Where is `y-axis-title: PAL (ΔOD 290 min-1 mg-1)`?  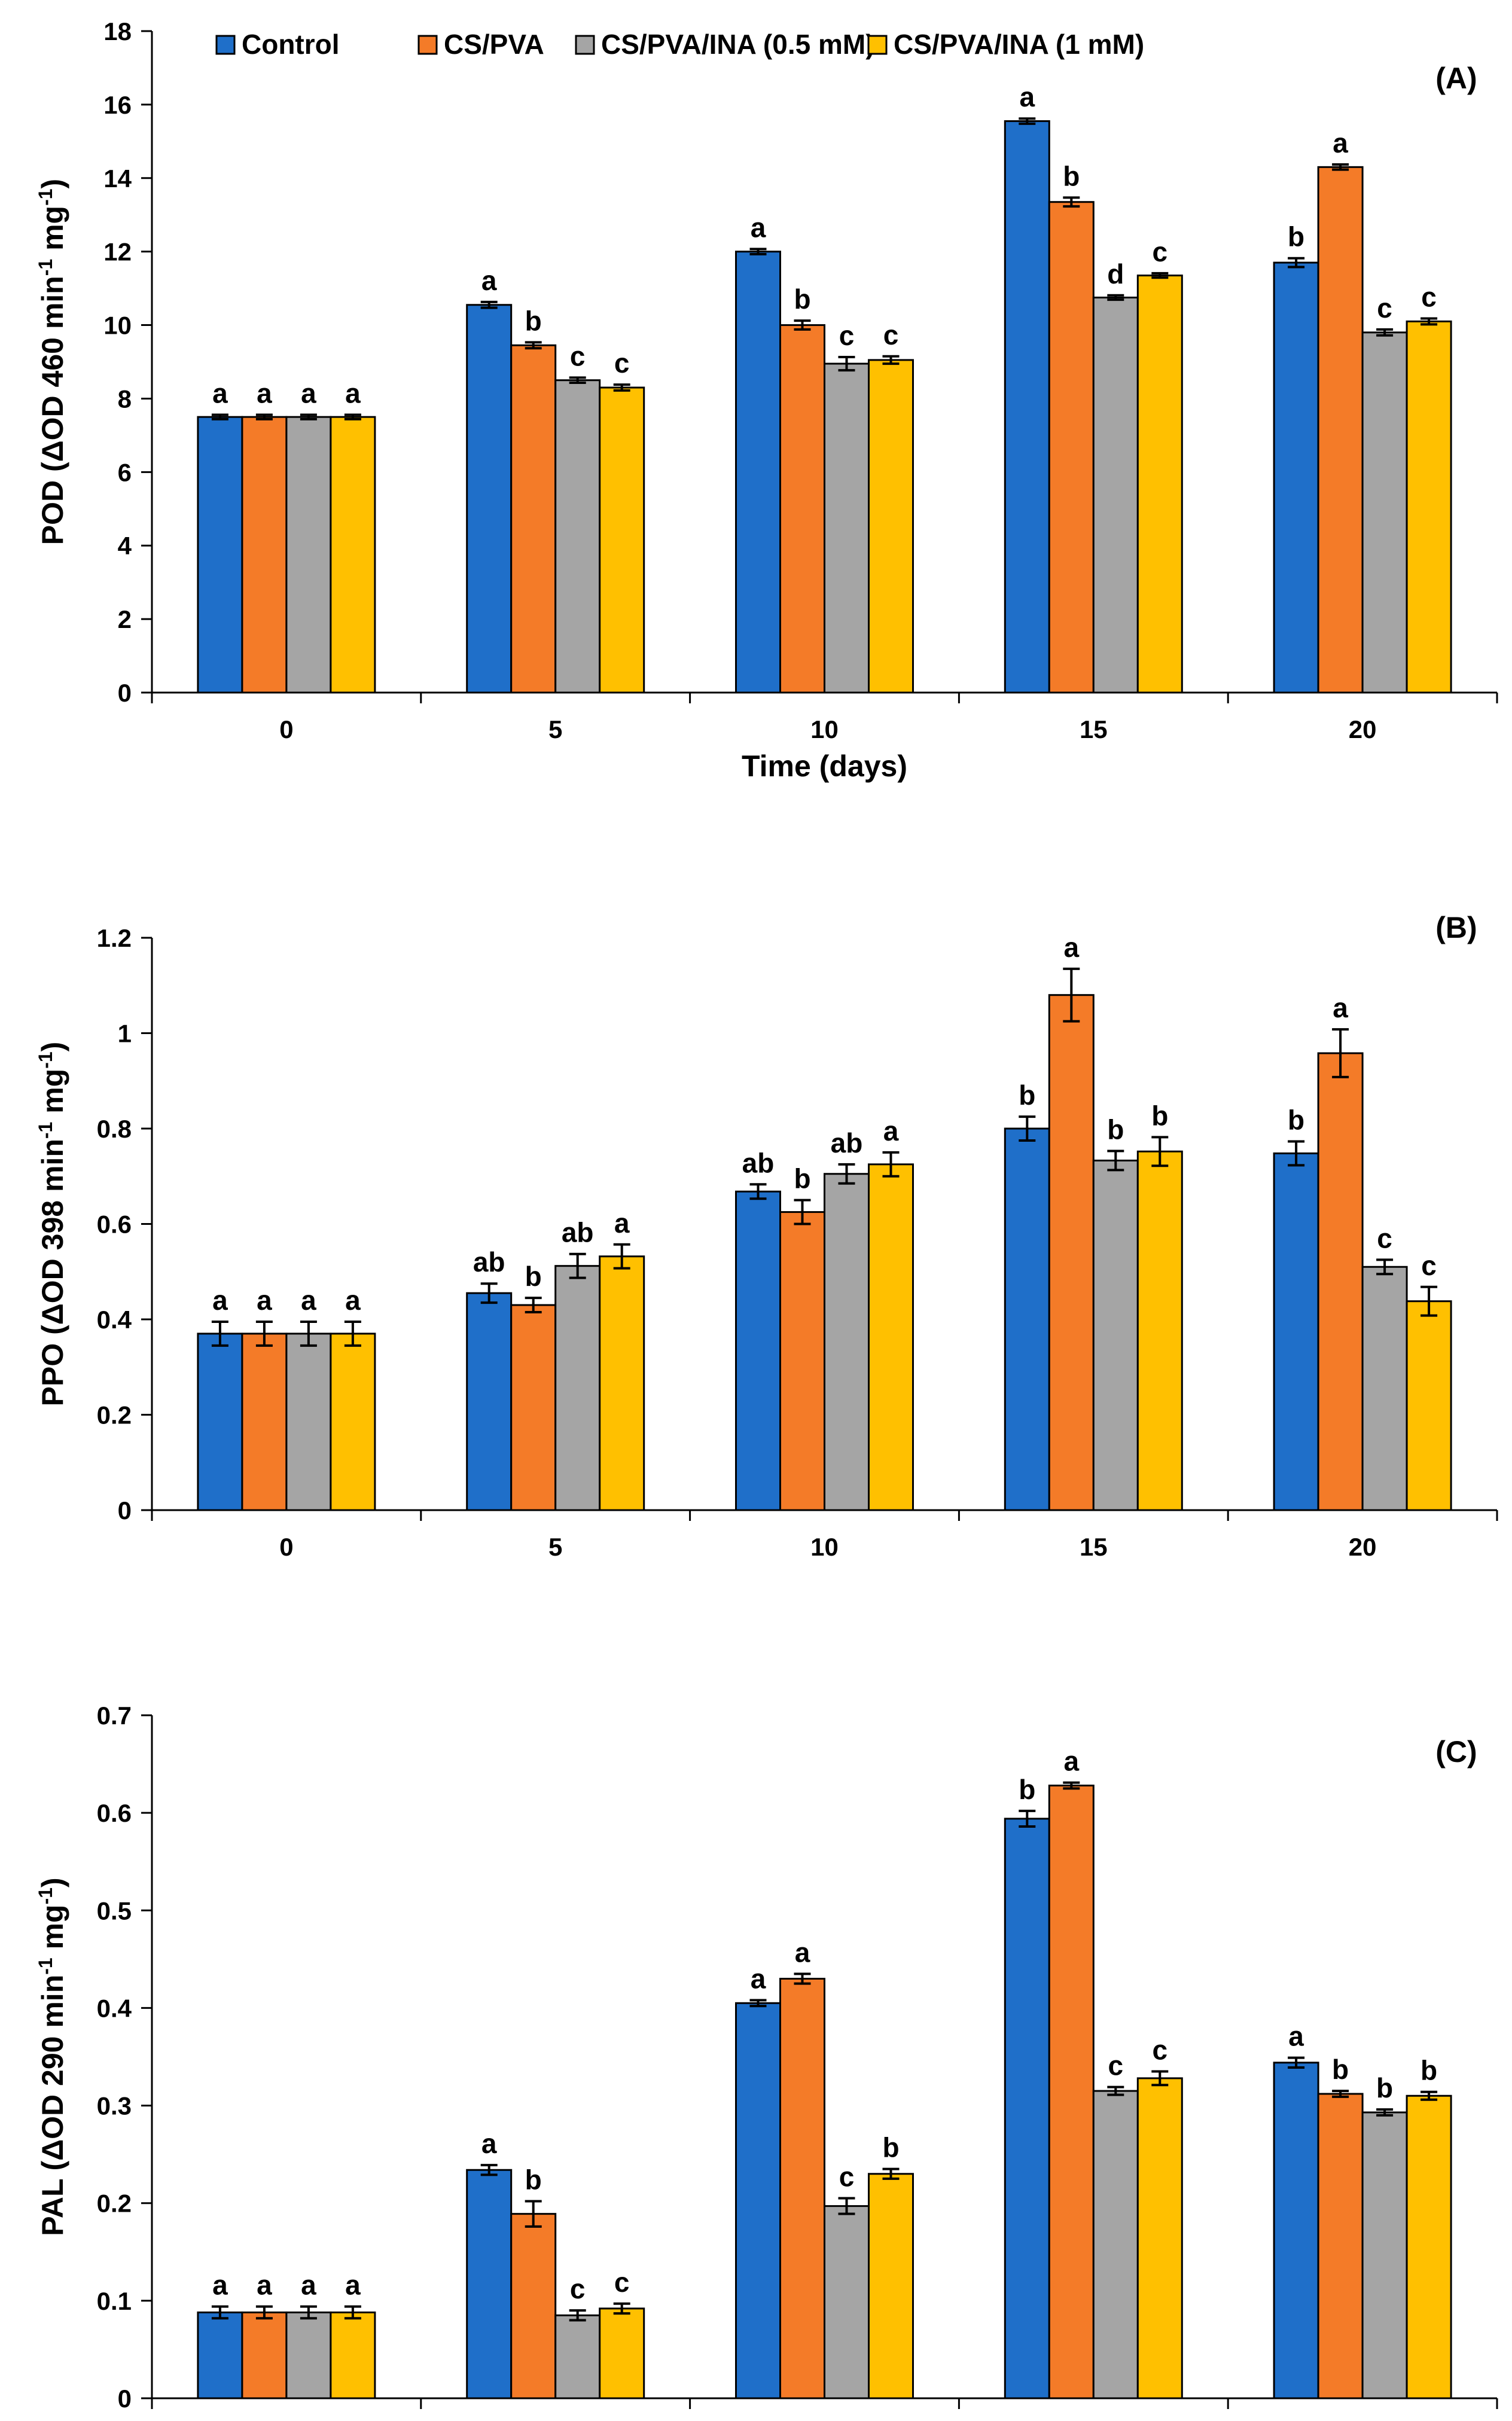 y-axis-title: PAL (ΔOD 290 min-1 mg-1) is located at coordinates (52, 2056).